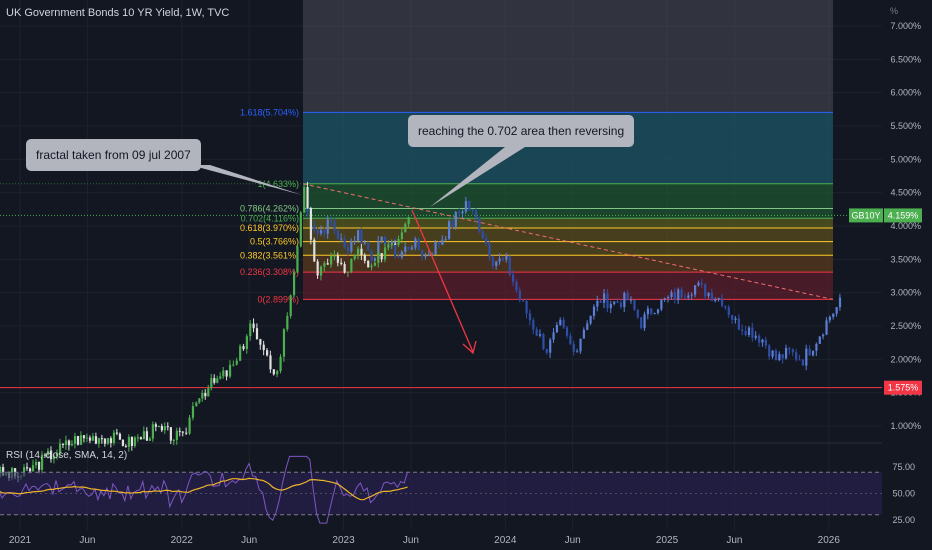  I want to click on reversal-callout: reaching the 0.702 area then reversing, so click(521, 131).